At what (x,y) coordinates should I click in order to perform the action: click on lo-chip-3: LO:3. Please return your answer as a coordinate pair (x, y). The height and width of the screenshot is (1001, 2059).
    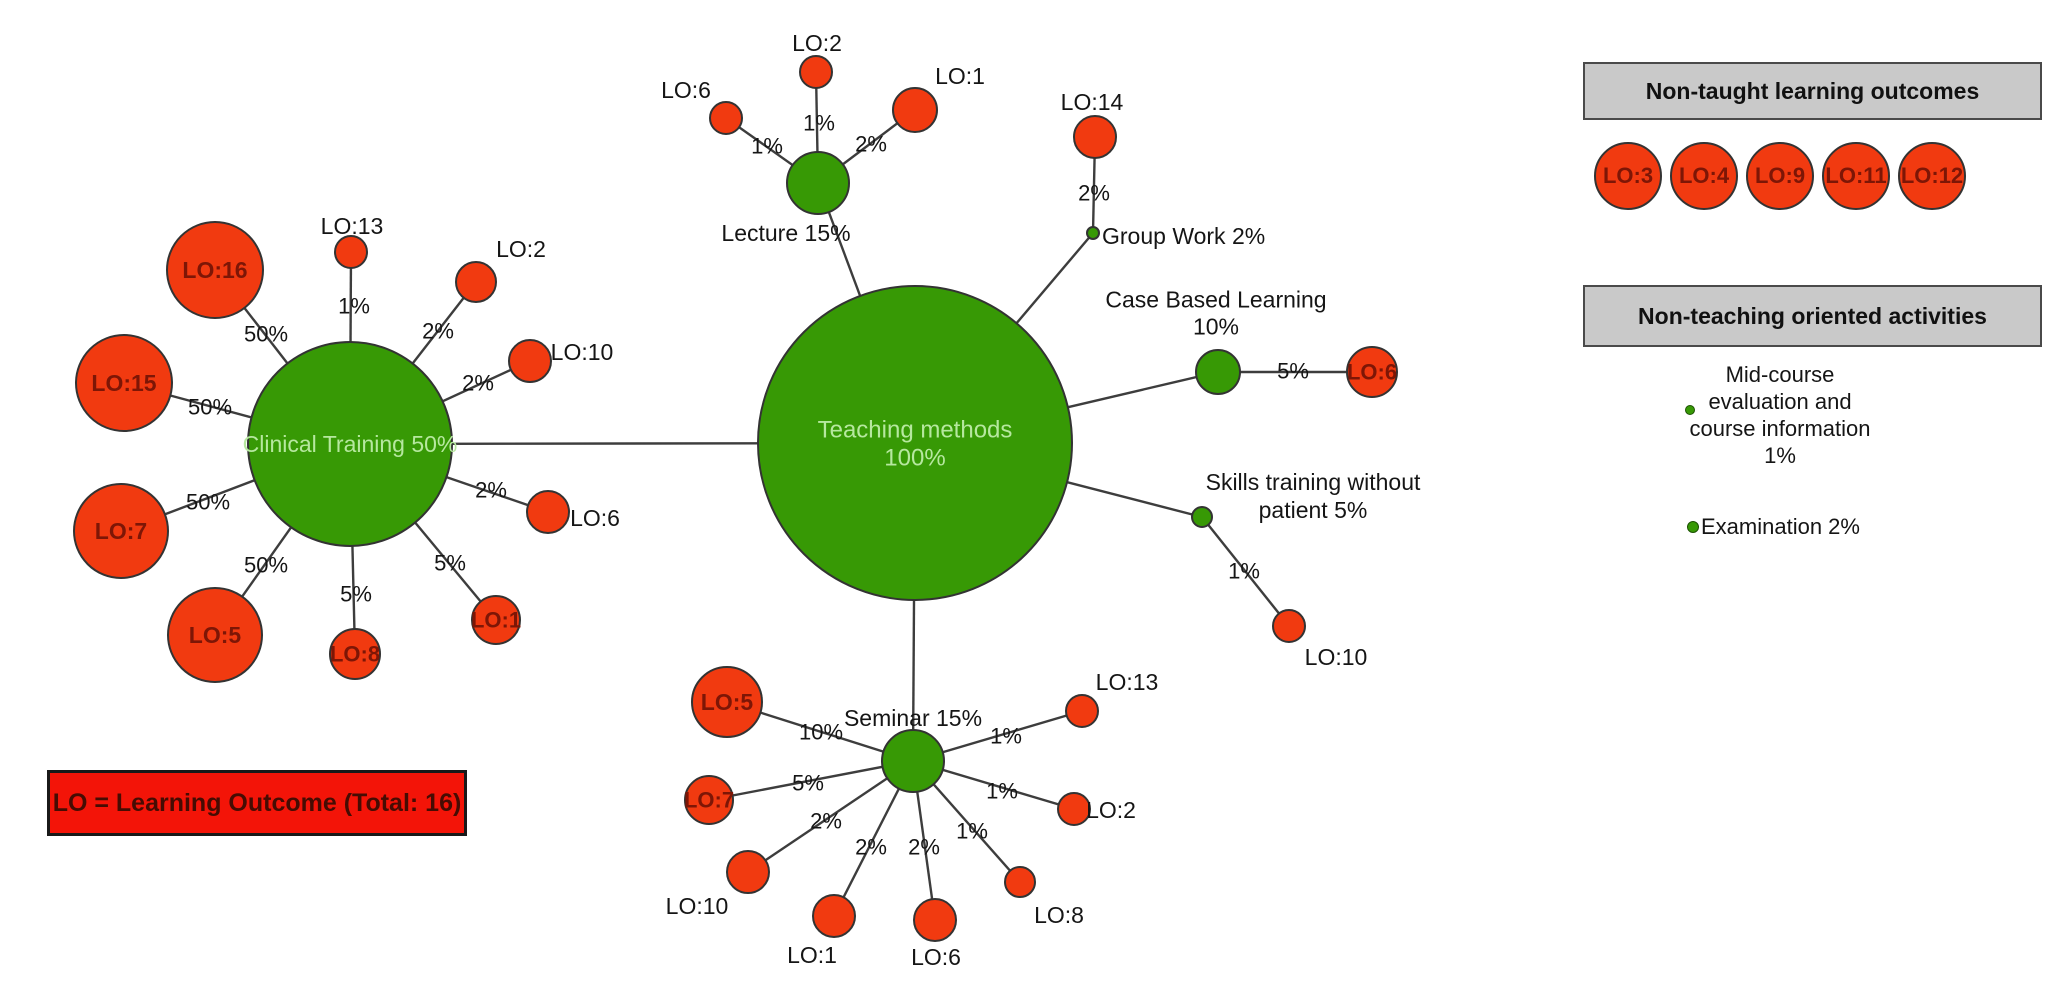
    Looking at the image, I should click on (1628, 176).